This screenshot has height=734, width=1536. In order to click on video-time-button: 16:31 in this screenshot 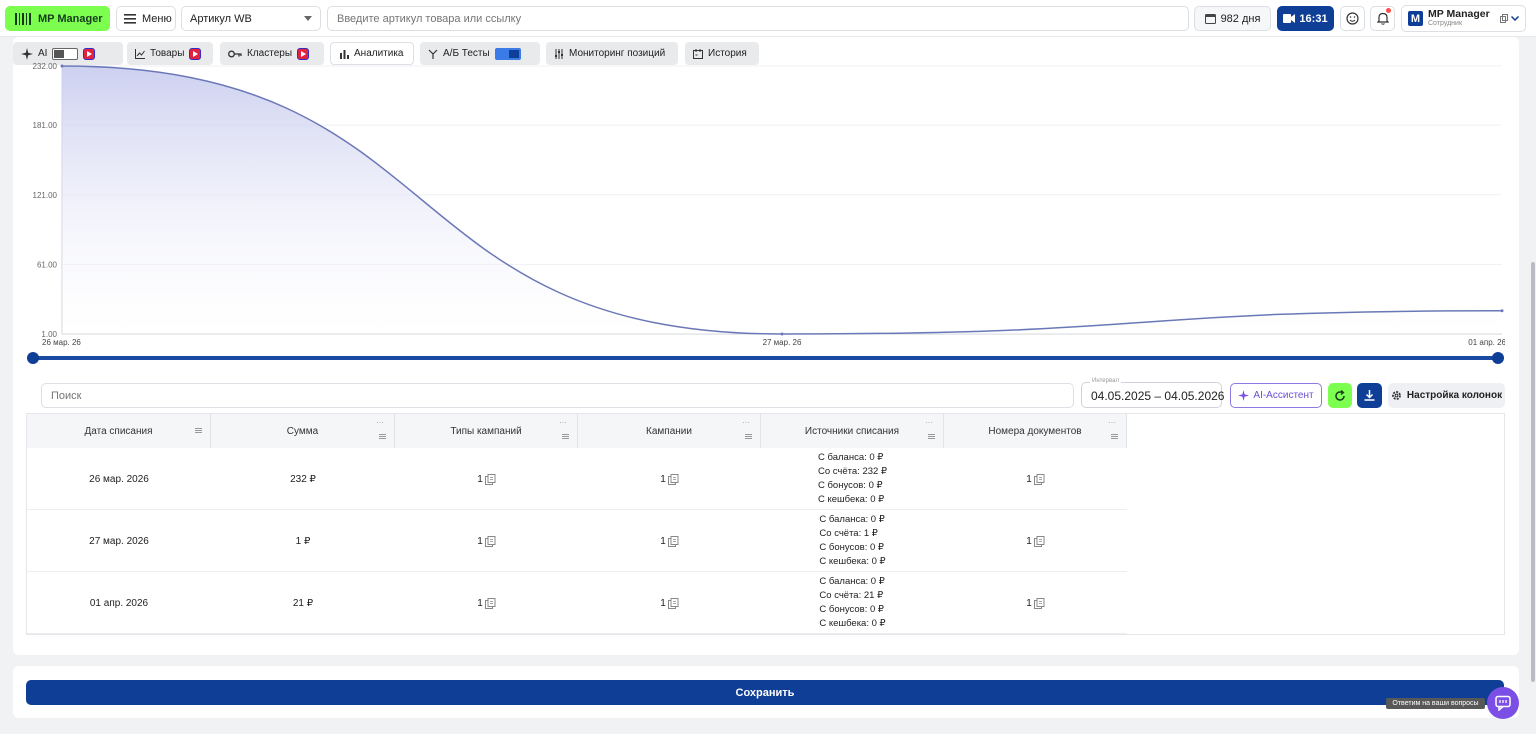, I will do `click(1305, 18)`.